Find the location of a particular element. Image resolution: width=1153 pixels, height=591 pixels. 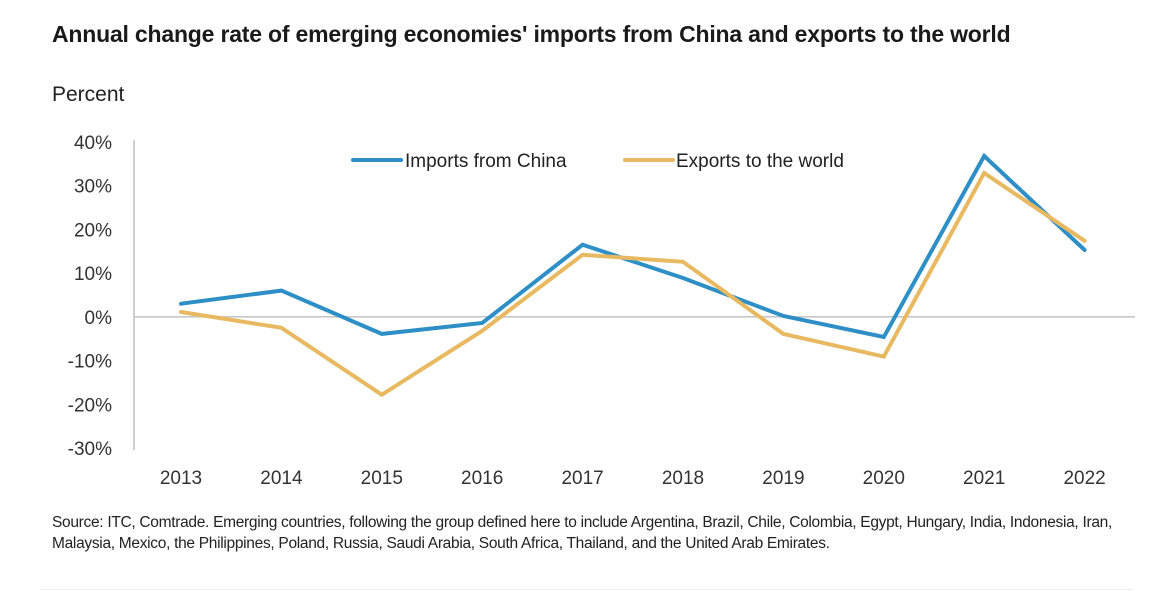

chart-subtitle: Percent is located at coordinates (88, 94).